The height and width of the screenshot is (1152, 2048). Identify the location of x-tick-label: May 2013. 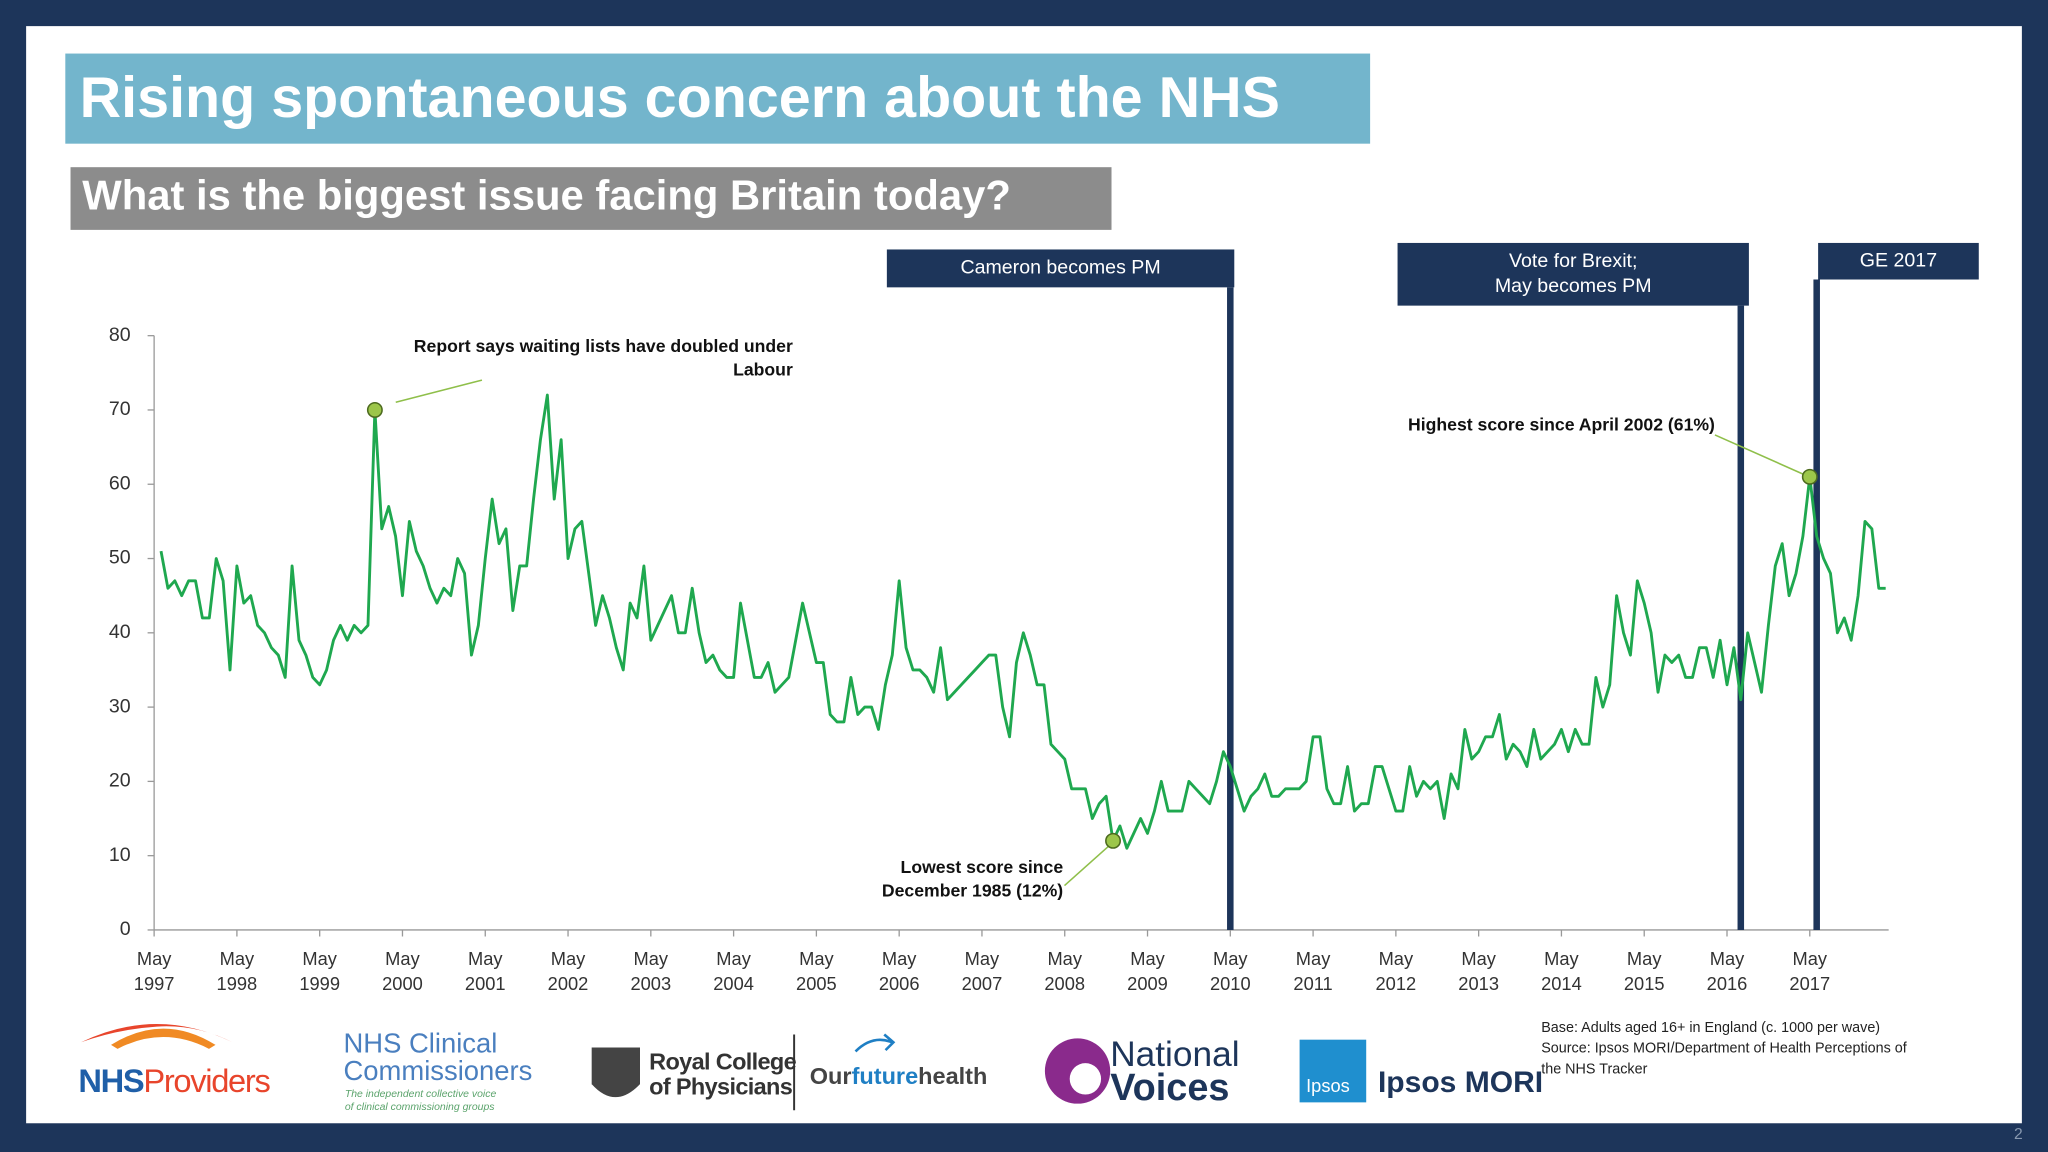
(1478, 971).